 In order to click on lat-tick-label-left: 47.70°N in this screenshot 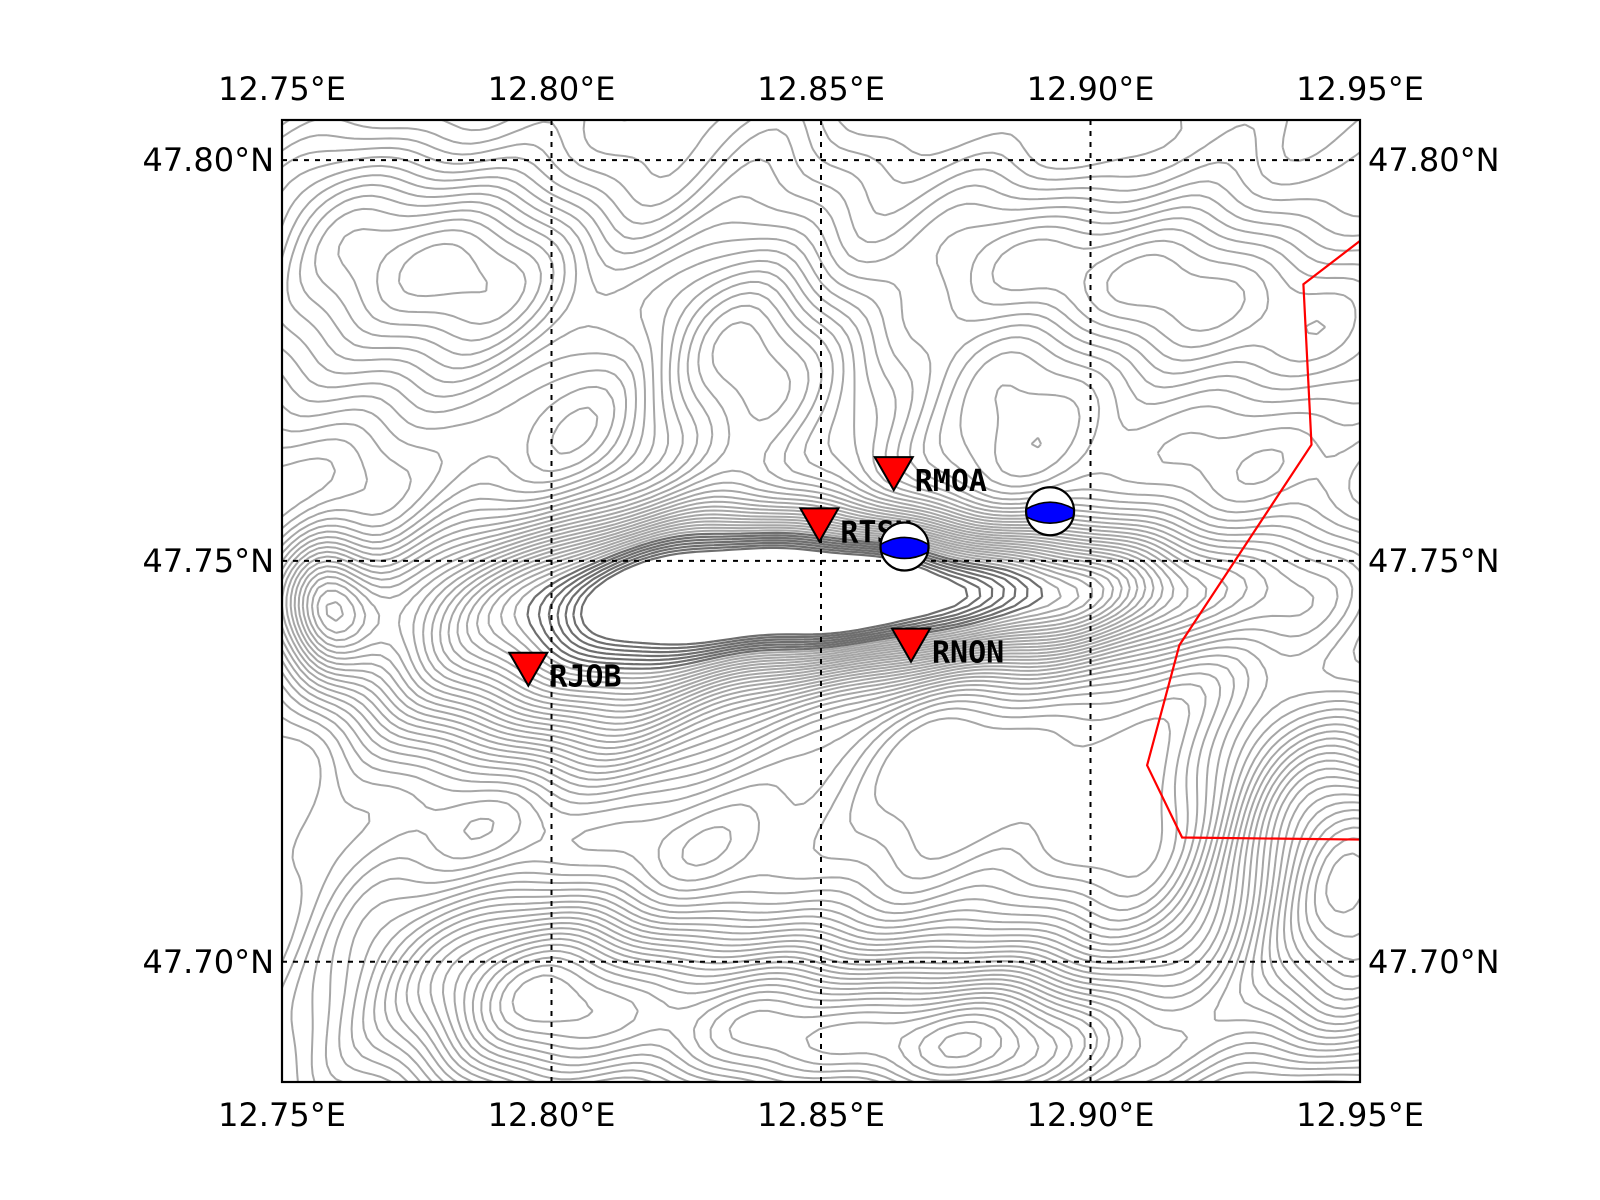, I will do `click(208, 962)`.